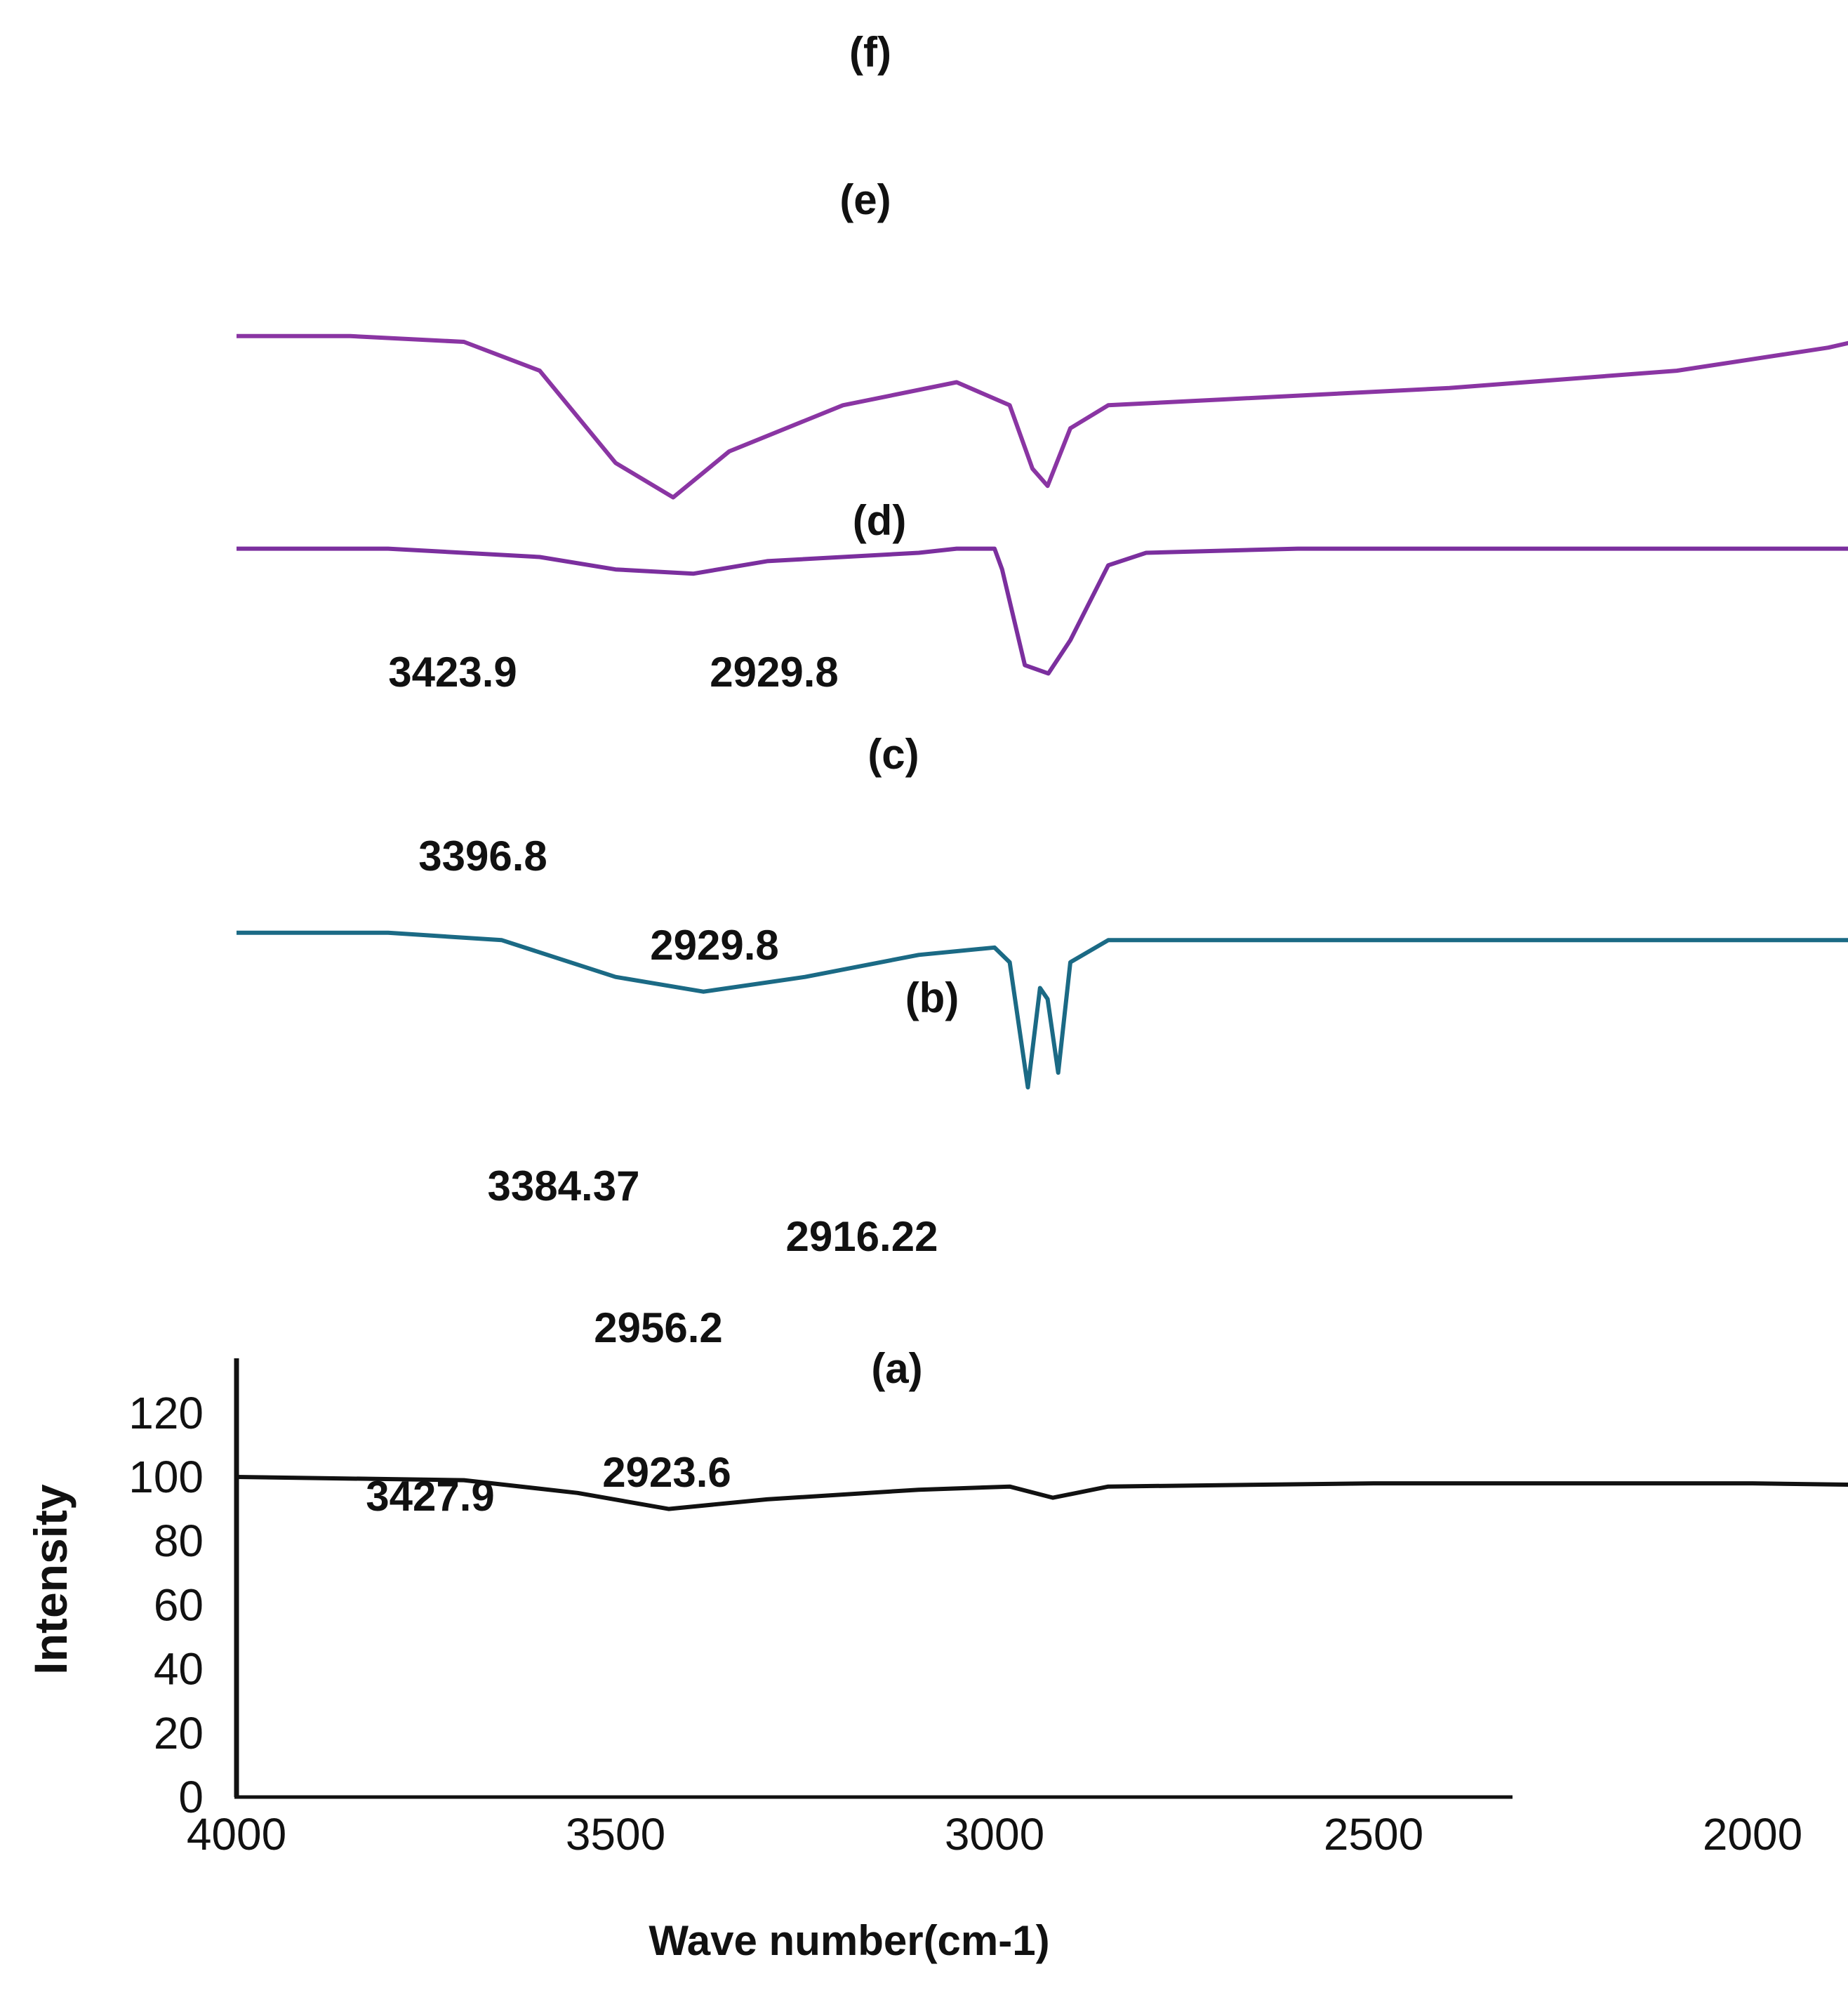  What do you see at coordinates (1042, 416) in the screenshot?
I see `series-d-line` at bounding box center [1042, 416].